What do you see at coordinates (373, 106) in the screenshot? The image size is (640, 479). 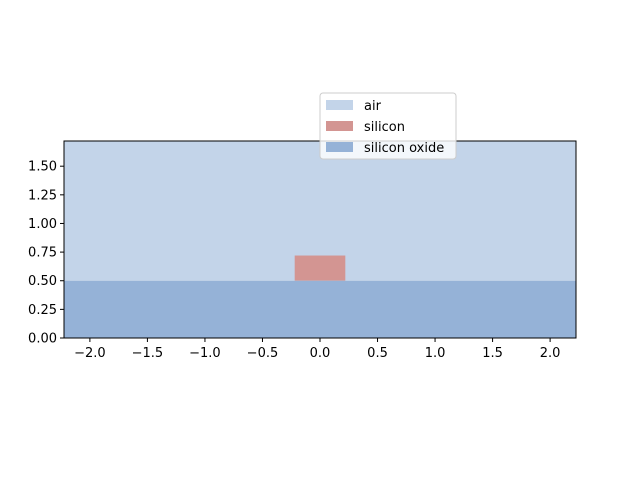 I see `legend-label-air: air` at bounding box center [373, 106].